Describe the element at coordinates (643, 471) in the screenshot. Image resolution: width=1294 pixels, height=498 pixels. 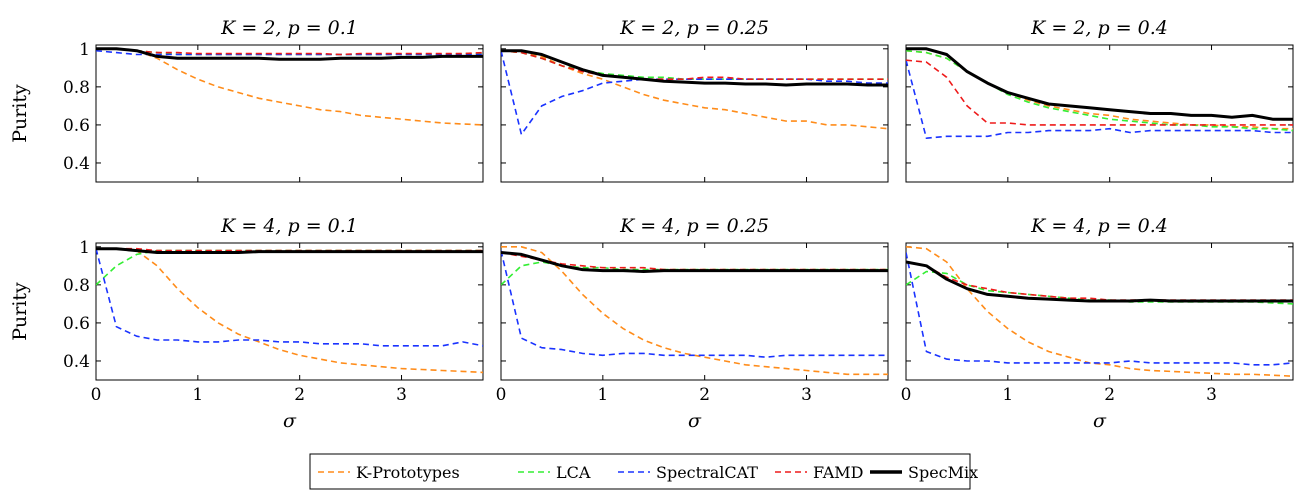
I see `legend: K-Prototypes LCA SpectralCAT FAMD SpecMix` at that location.